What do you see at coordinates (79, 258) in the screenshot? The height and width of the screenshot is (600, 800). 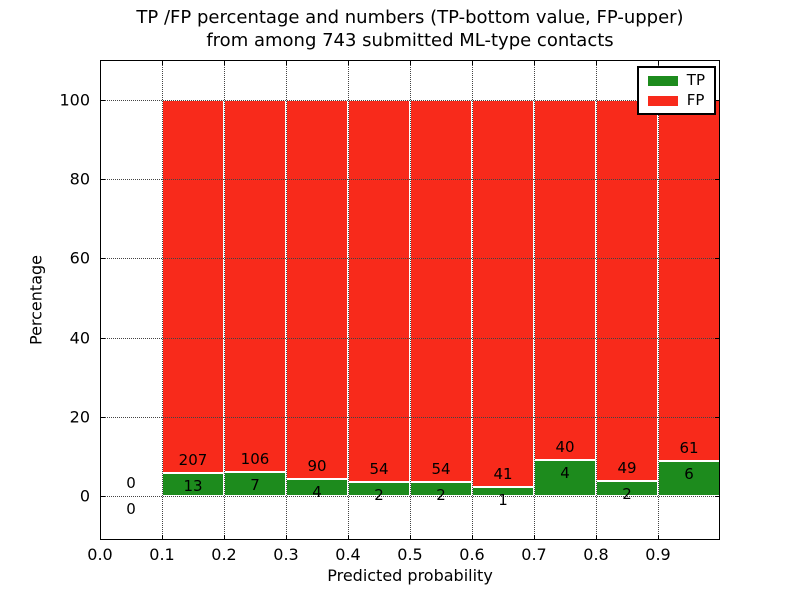 I see `y-tick-label: 60` at bounding box center [79, 258].